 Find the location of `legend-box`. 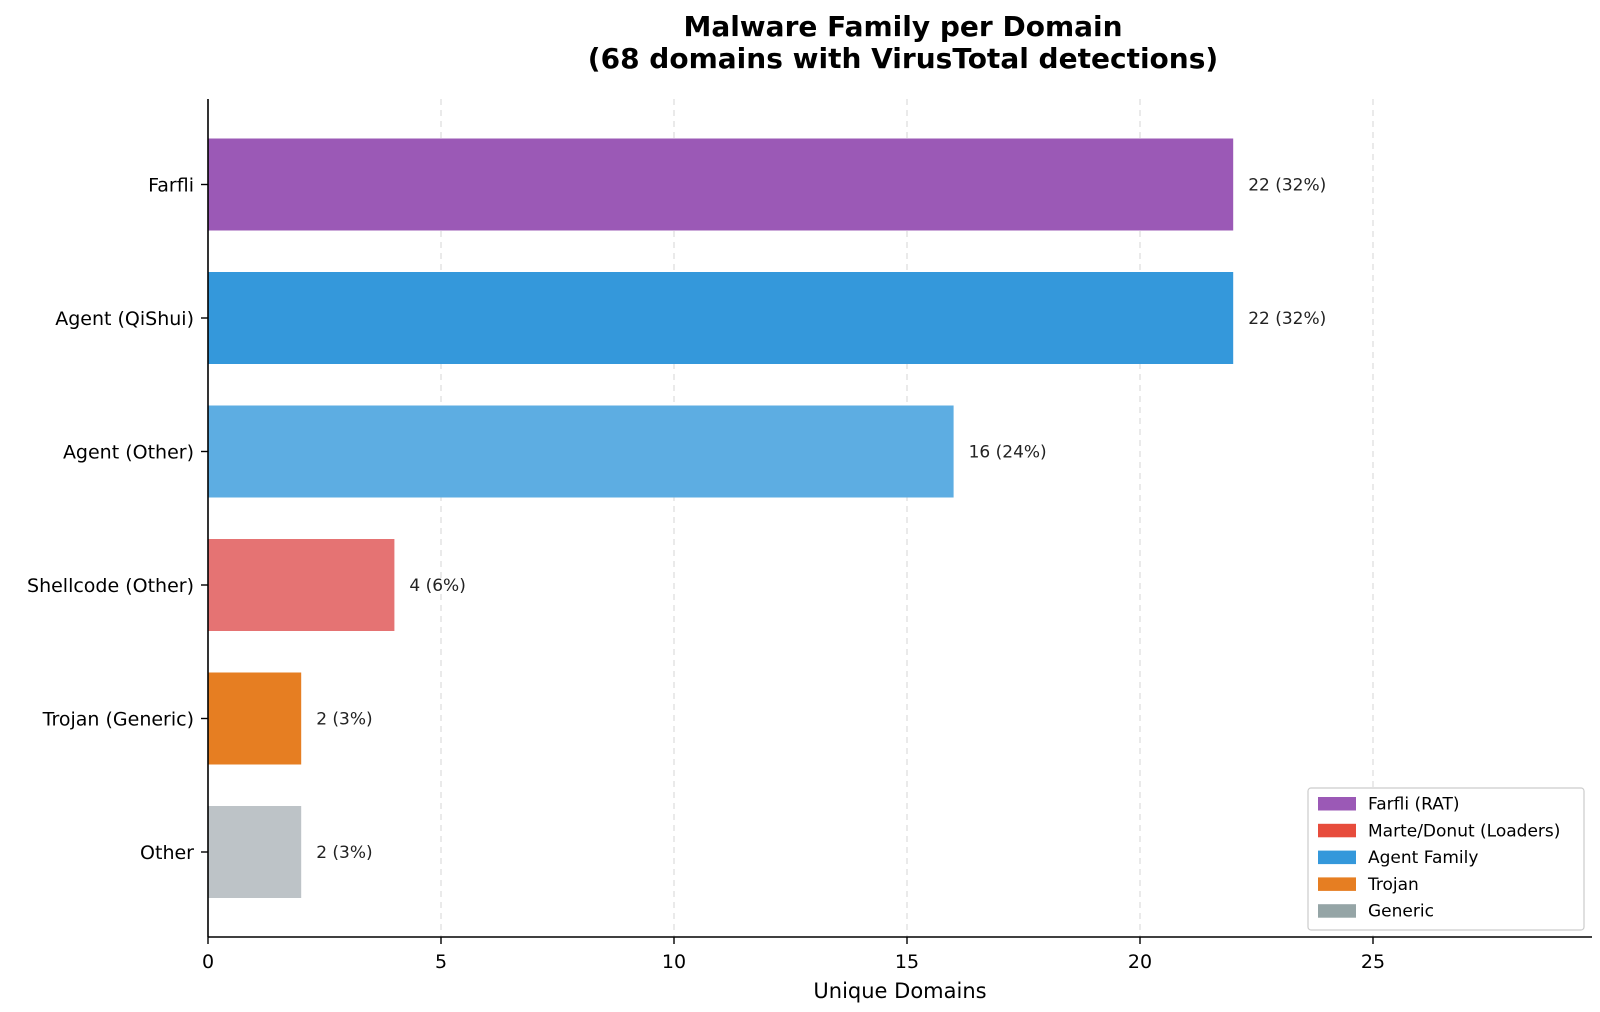

legend-box is located at coordinates (1446, 859).